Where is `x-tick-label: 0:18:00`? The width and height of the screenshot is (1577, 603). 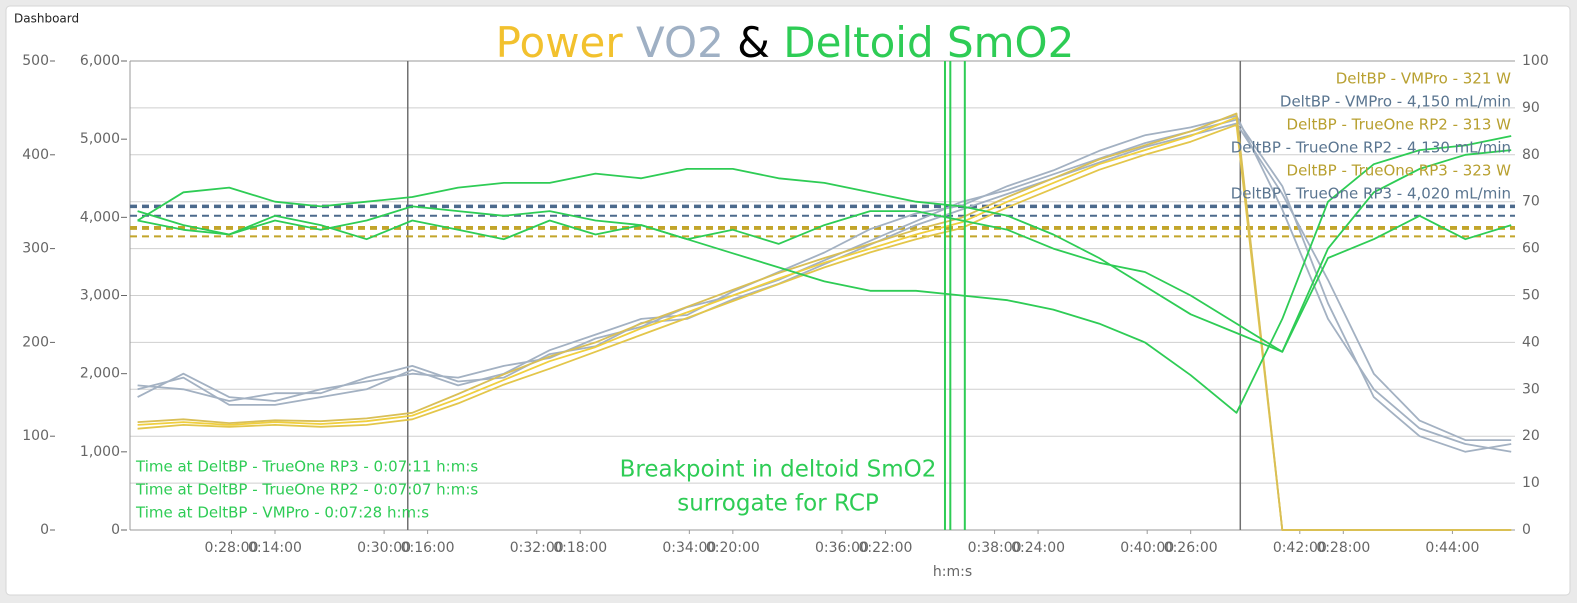 x-tick-label: 0:18:00 is located at coordinates (580, 548).